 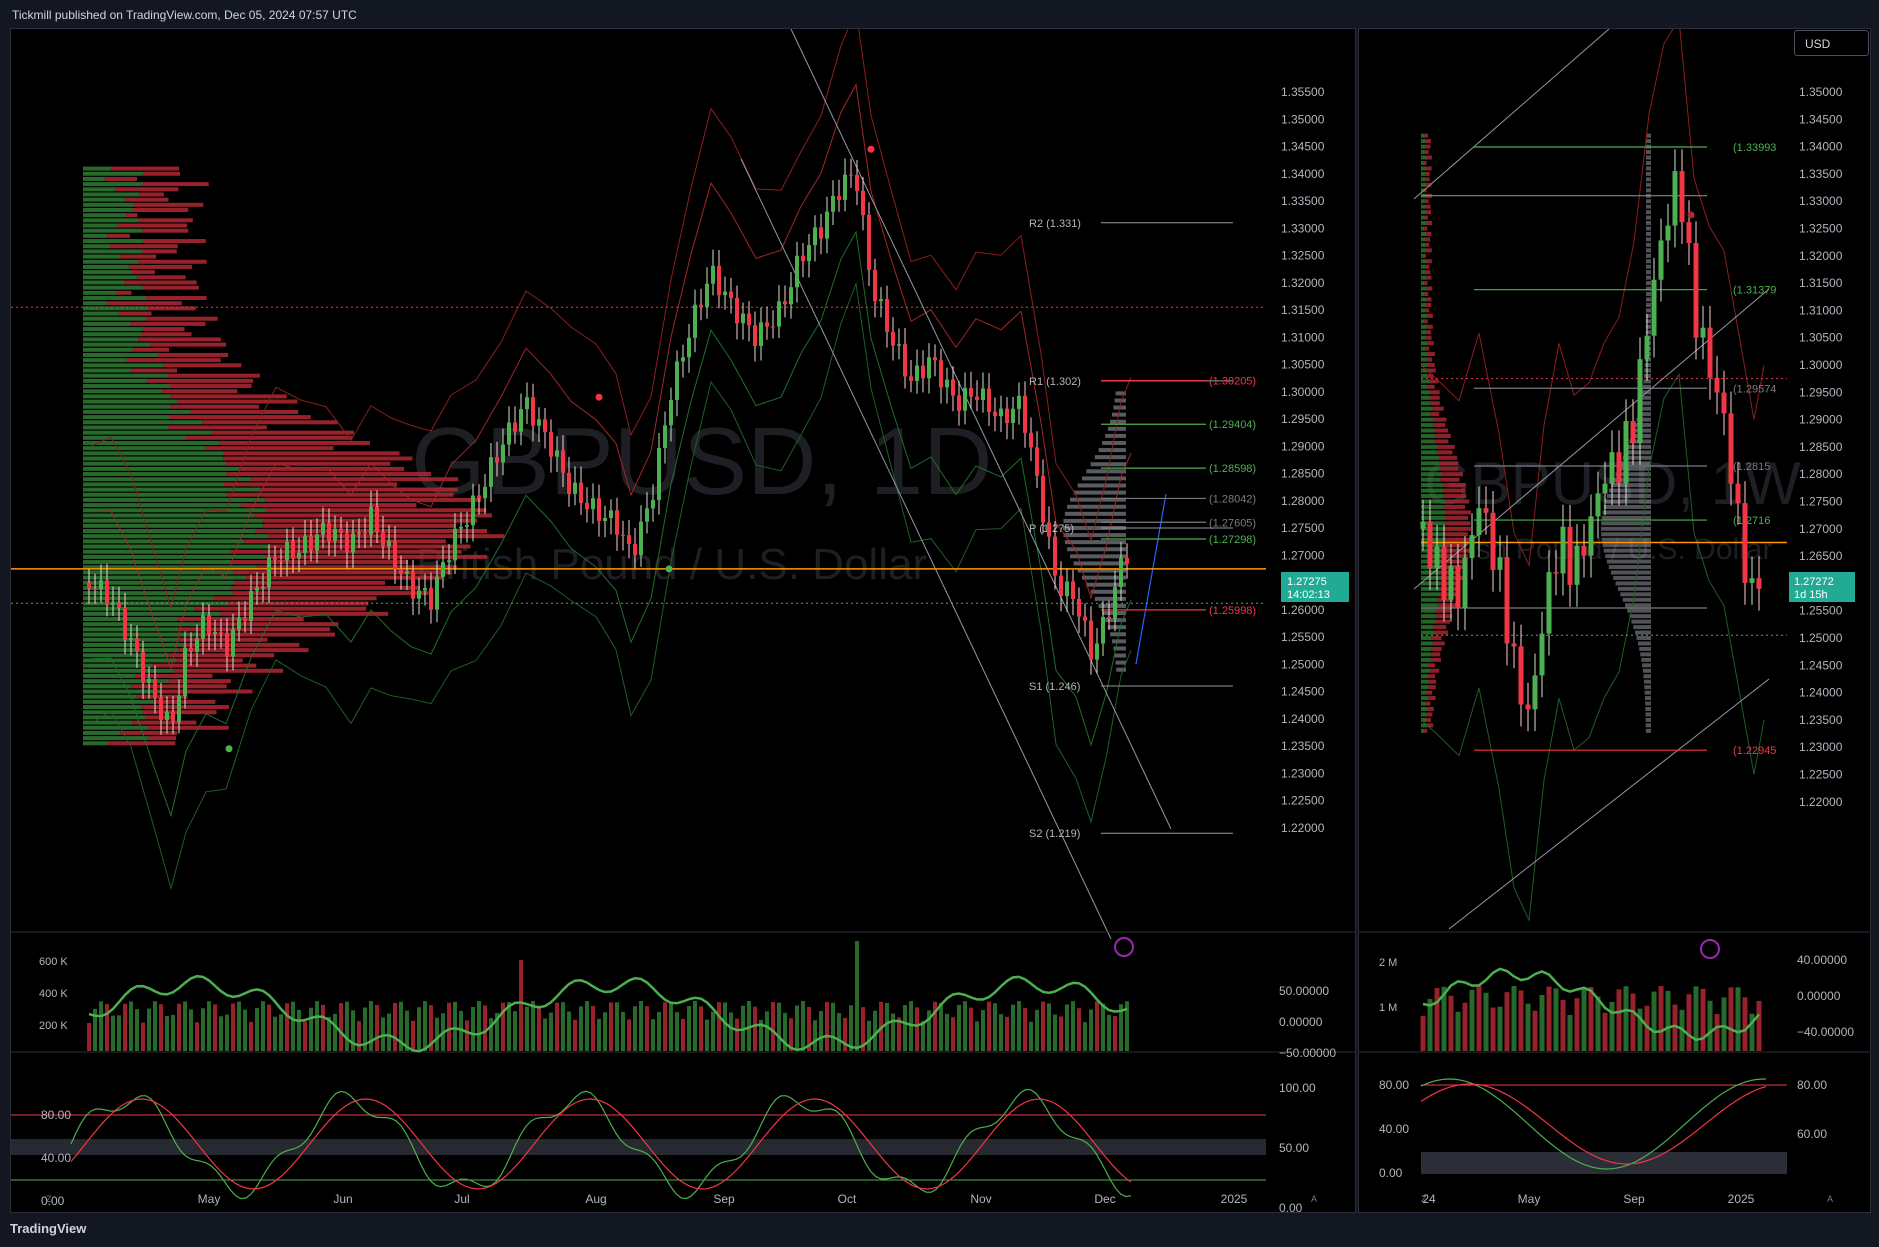 What do you see at coordinates (53, 962) in the screenshot?
I see `volume-tick-label: 600 K` at bounding box center [53, 962].